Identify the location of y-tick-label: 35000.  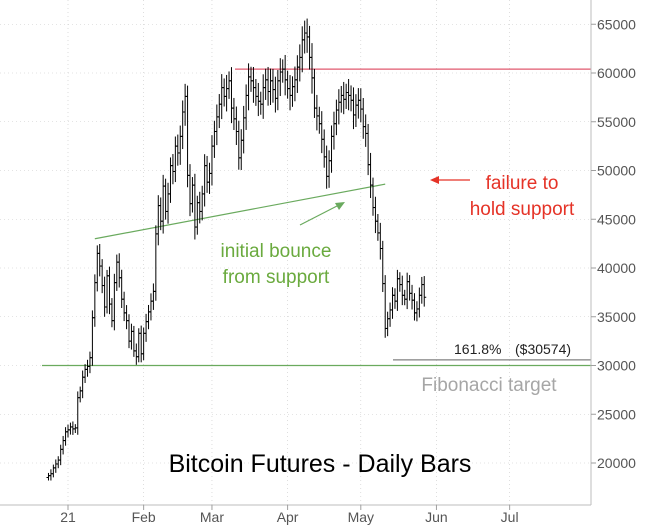
(616, 317).